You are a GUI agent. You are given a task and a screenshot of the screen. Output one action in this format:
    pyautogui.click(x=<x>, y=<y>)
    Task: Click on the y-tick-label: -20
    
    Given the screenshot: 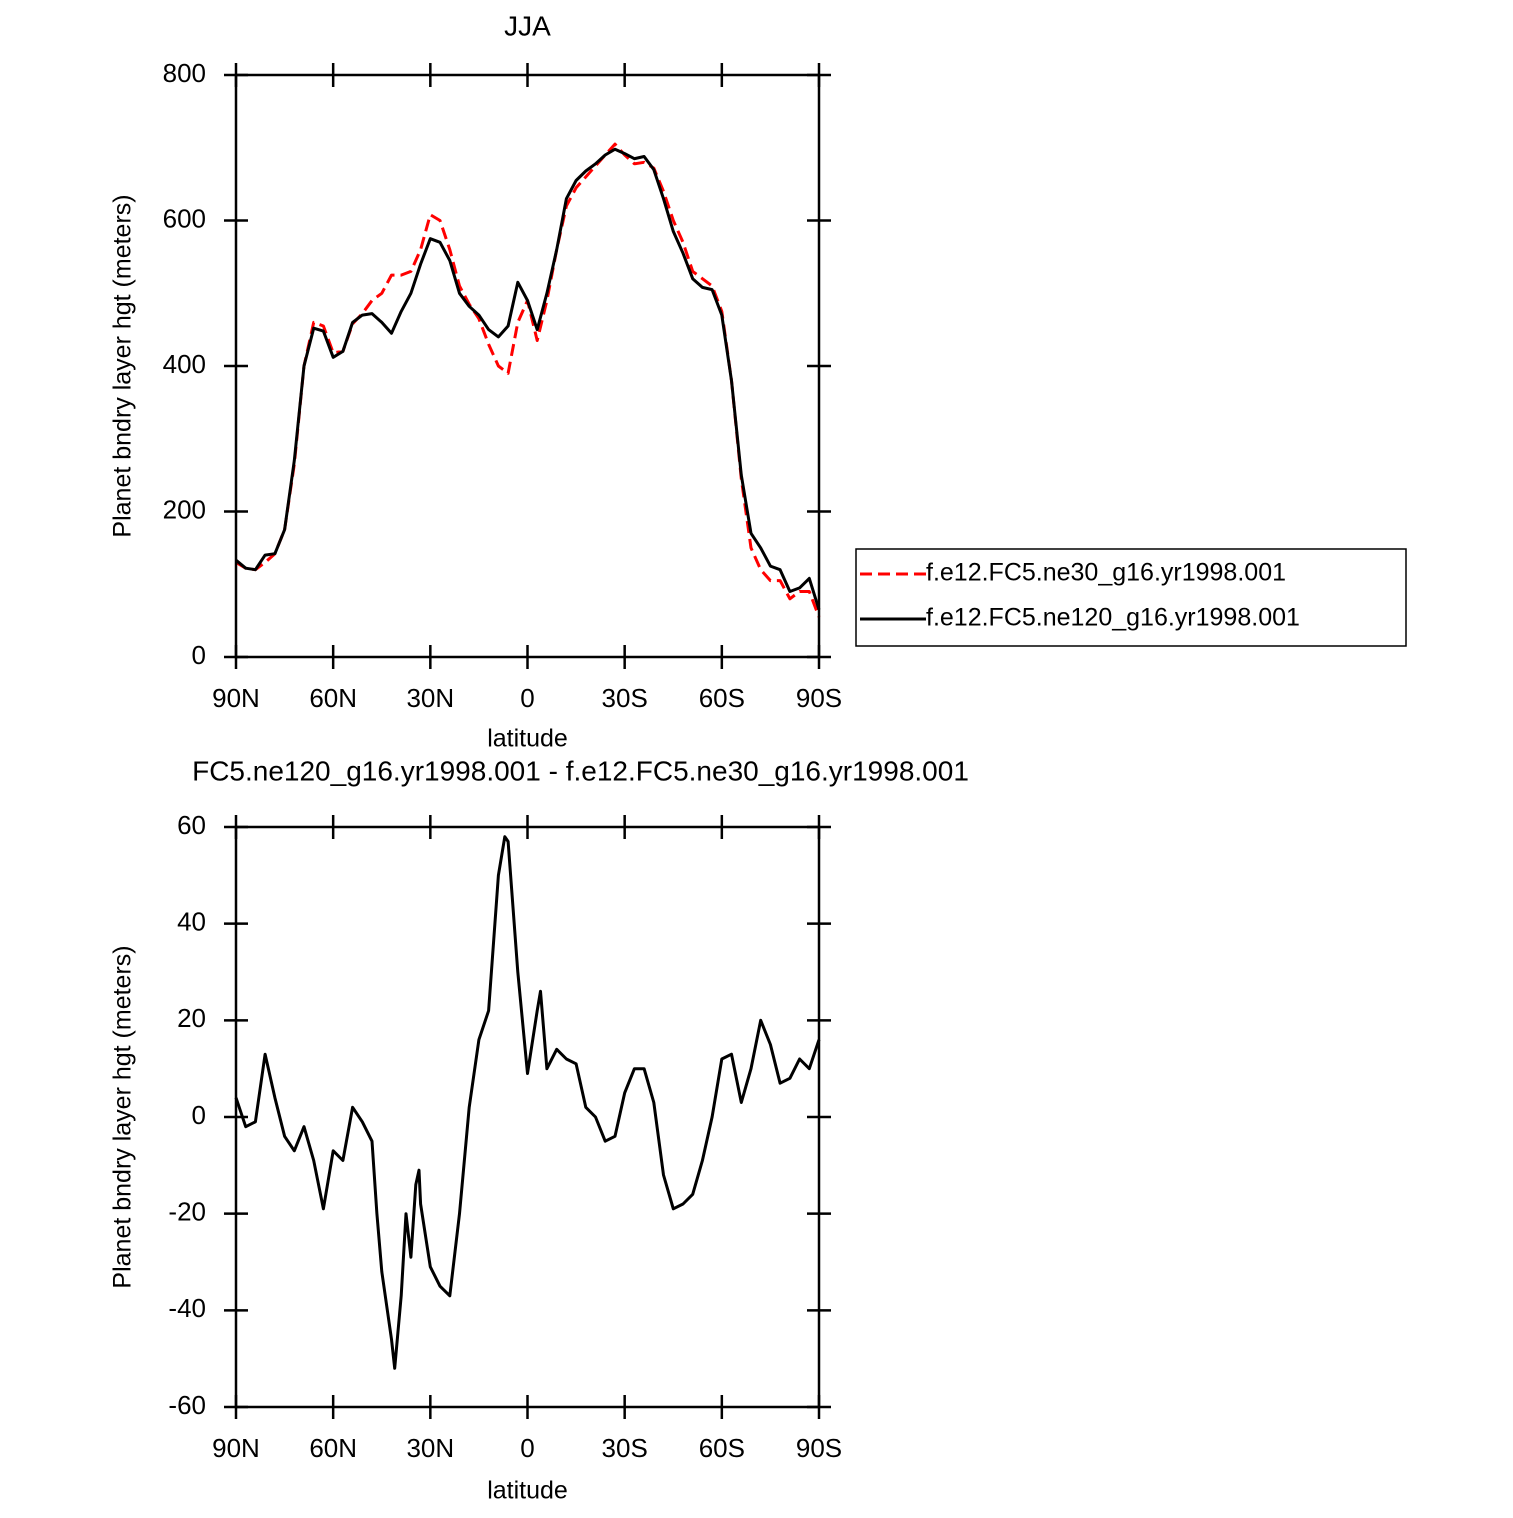 What is the action you would take?
    pyautogui.click(x=187, y=1212)
    